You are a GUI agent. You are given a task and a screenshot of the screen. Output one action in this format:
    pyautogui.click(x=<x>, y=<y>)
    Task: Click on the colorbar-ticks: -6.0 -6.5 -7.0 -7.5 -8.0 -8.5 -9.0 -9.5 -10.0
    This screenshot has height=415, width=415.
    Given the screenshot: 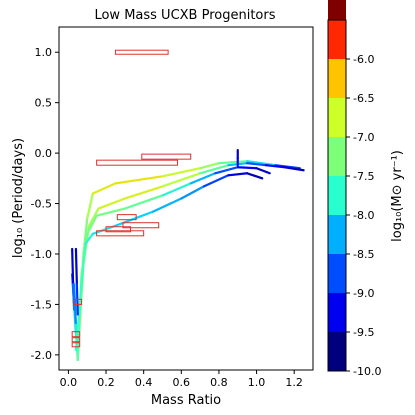 What is the action you would take?
    pyautogui.click(x=363, y=215)
    